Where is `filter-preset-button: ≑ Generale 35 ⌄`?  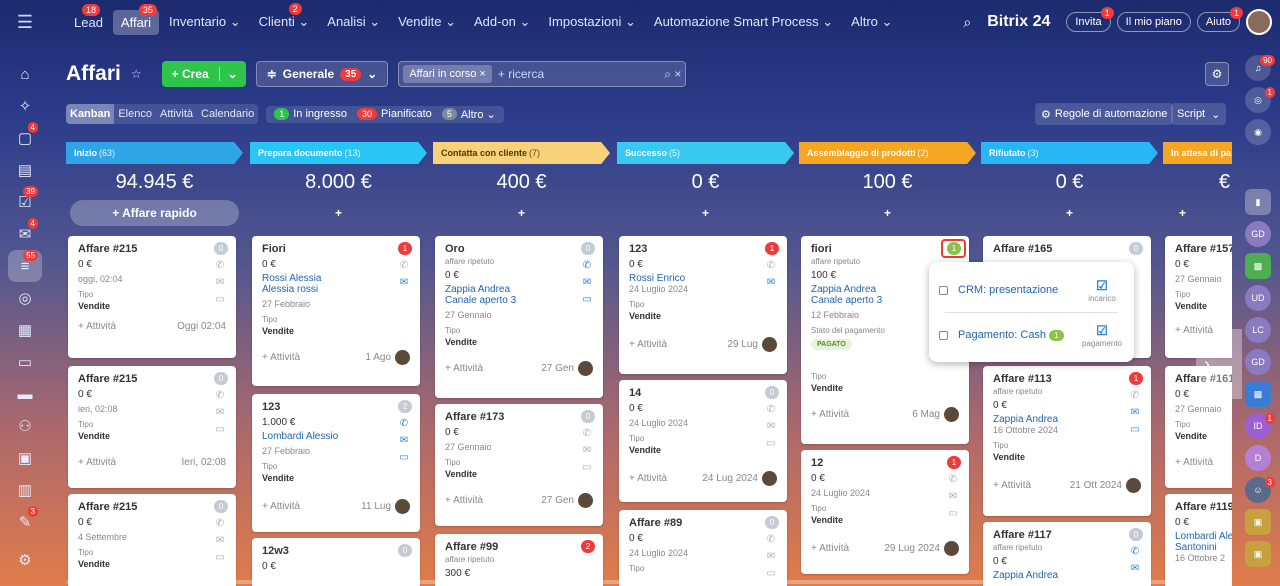 filter-preset-button: ≑ Generale 35 ⌄ is located at coordinates (322, 74).